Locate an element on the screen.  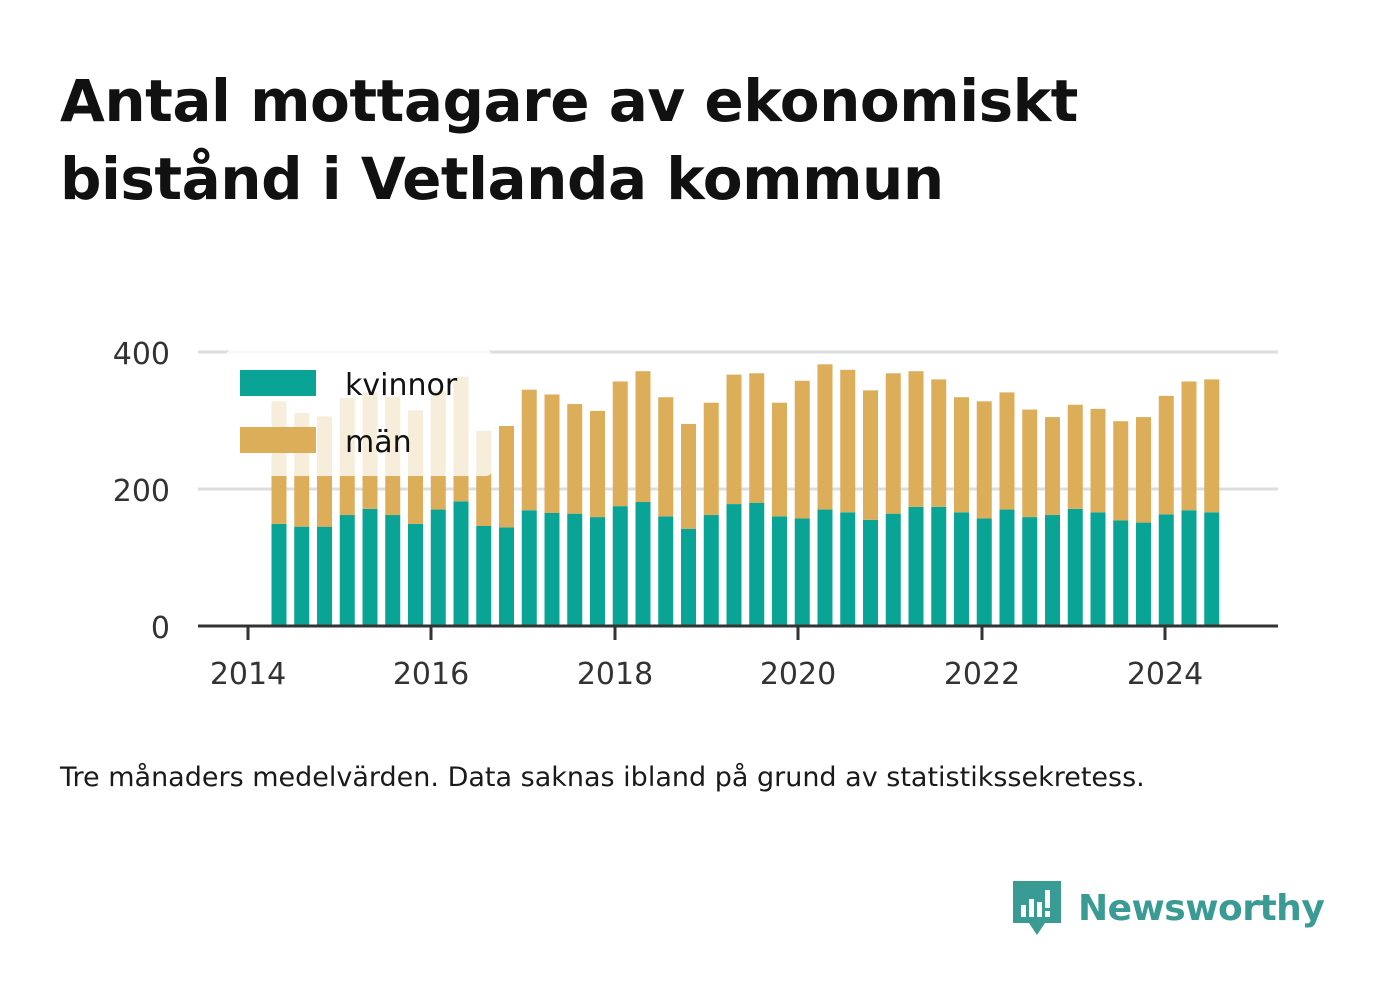
y-tick-label: 200 is located at coordinates (141, 491).